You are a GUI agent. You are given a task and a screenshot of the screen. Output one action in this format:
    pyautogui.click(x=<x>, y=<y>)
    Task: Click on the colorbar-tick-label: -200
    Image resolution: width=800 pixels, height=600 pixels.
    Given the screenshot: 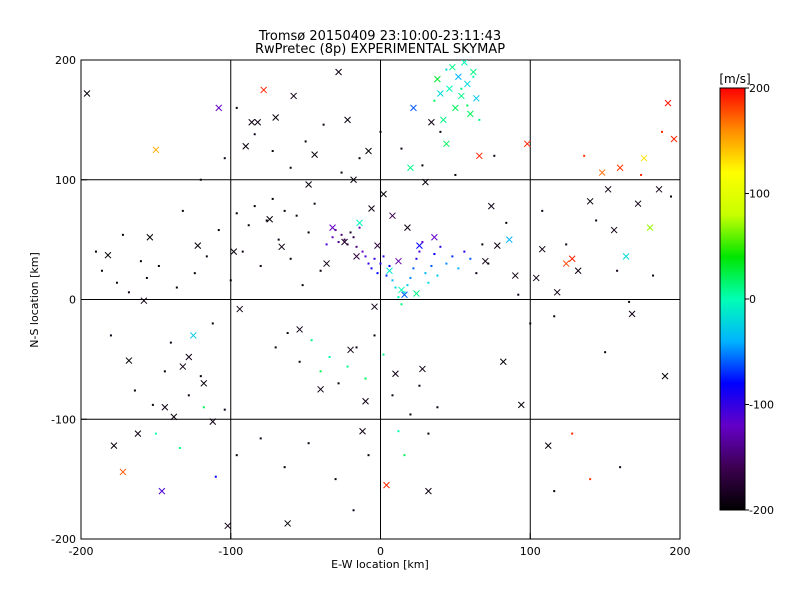 What is the action you would take?
    pyautogui.click(x=761, y=510)
    